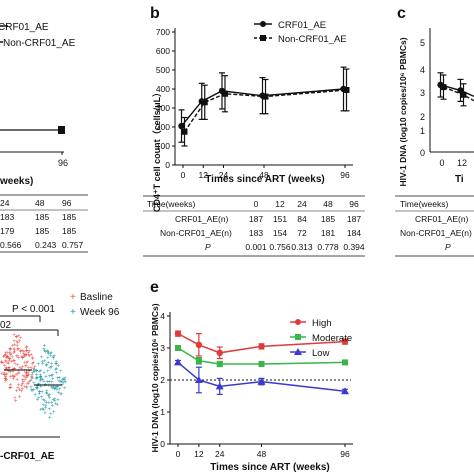 Image resolution: width=474 pixels, height=474 pixels. I want to click on panel-c-ylabel: HIV-1 DNA (log10 copies/10⁶ PBMCs), so click(403, 111).